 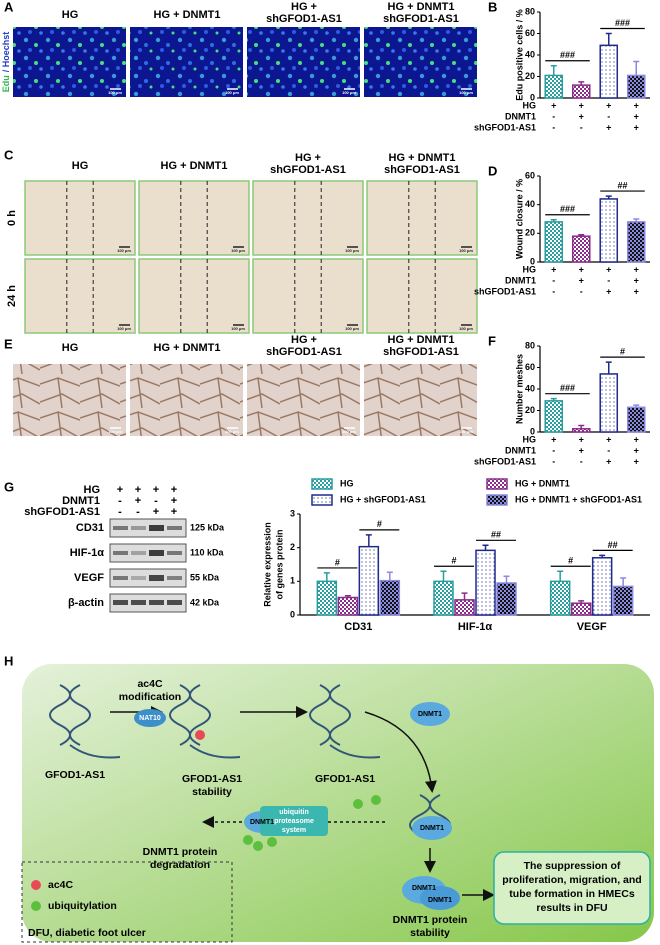 I want to click on y-axis-label: Edu positive cells / %, so click(x=519, y=55).